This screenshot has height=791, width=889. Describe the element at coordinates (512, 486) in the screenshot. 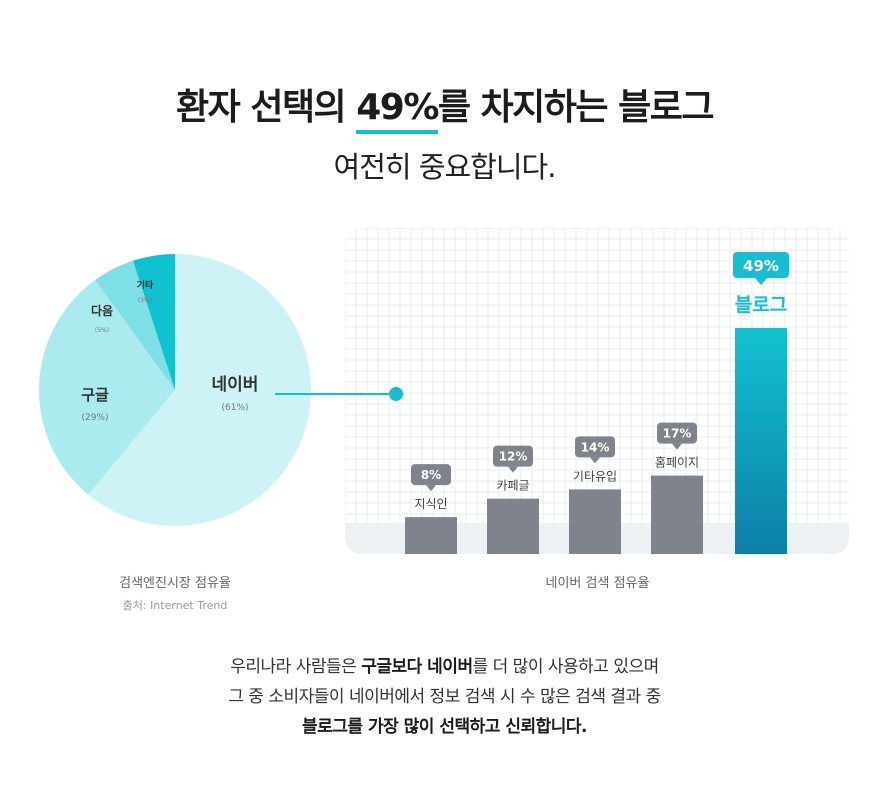

I see `bar-label-2: 카페글` at that location.